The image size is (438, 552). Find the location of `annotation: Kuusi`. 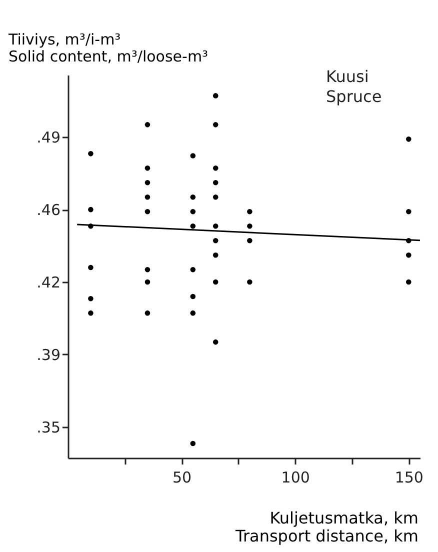

annotation: Kuusi is located at coordinates (347, 76).